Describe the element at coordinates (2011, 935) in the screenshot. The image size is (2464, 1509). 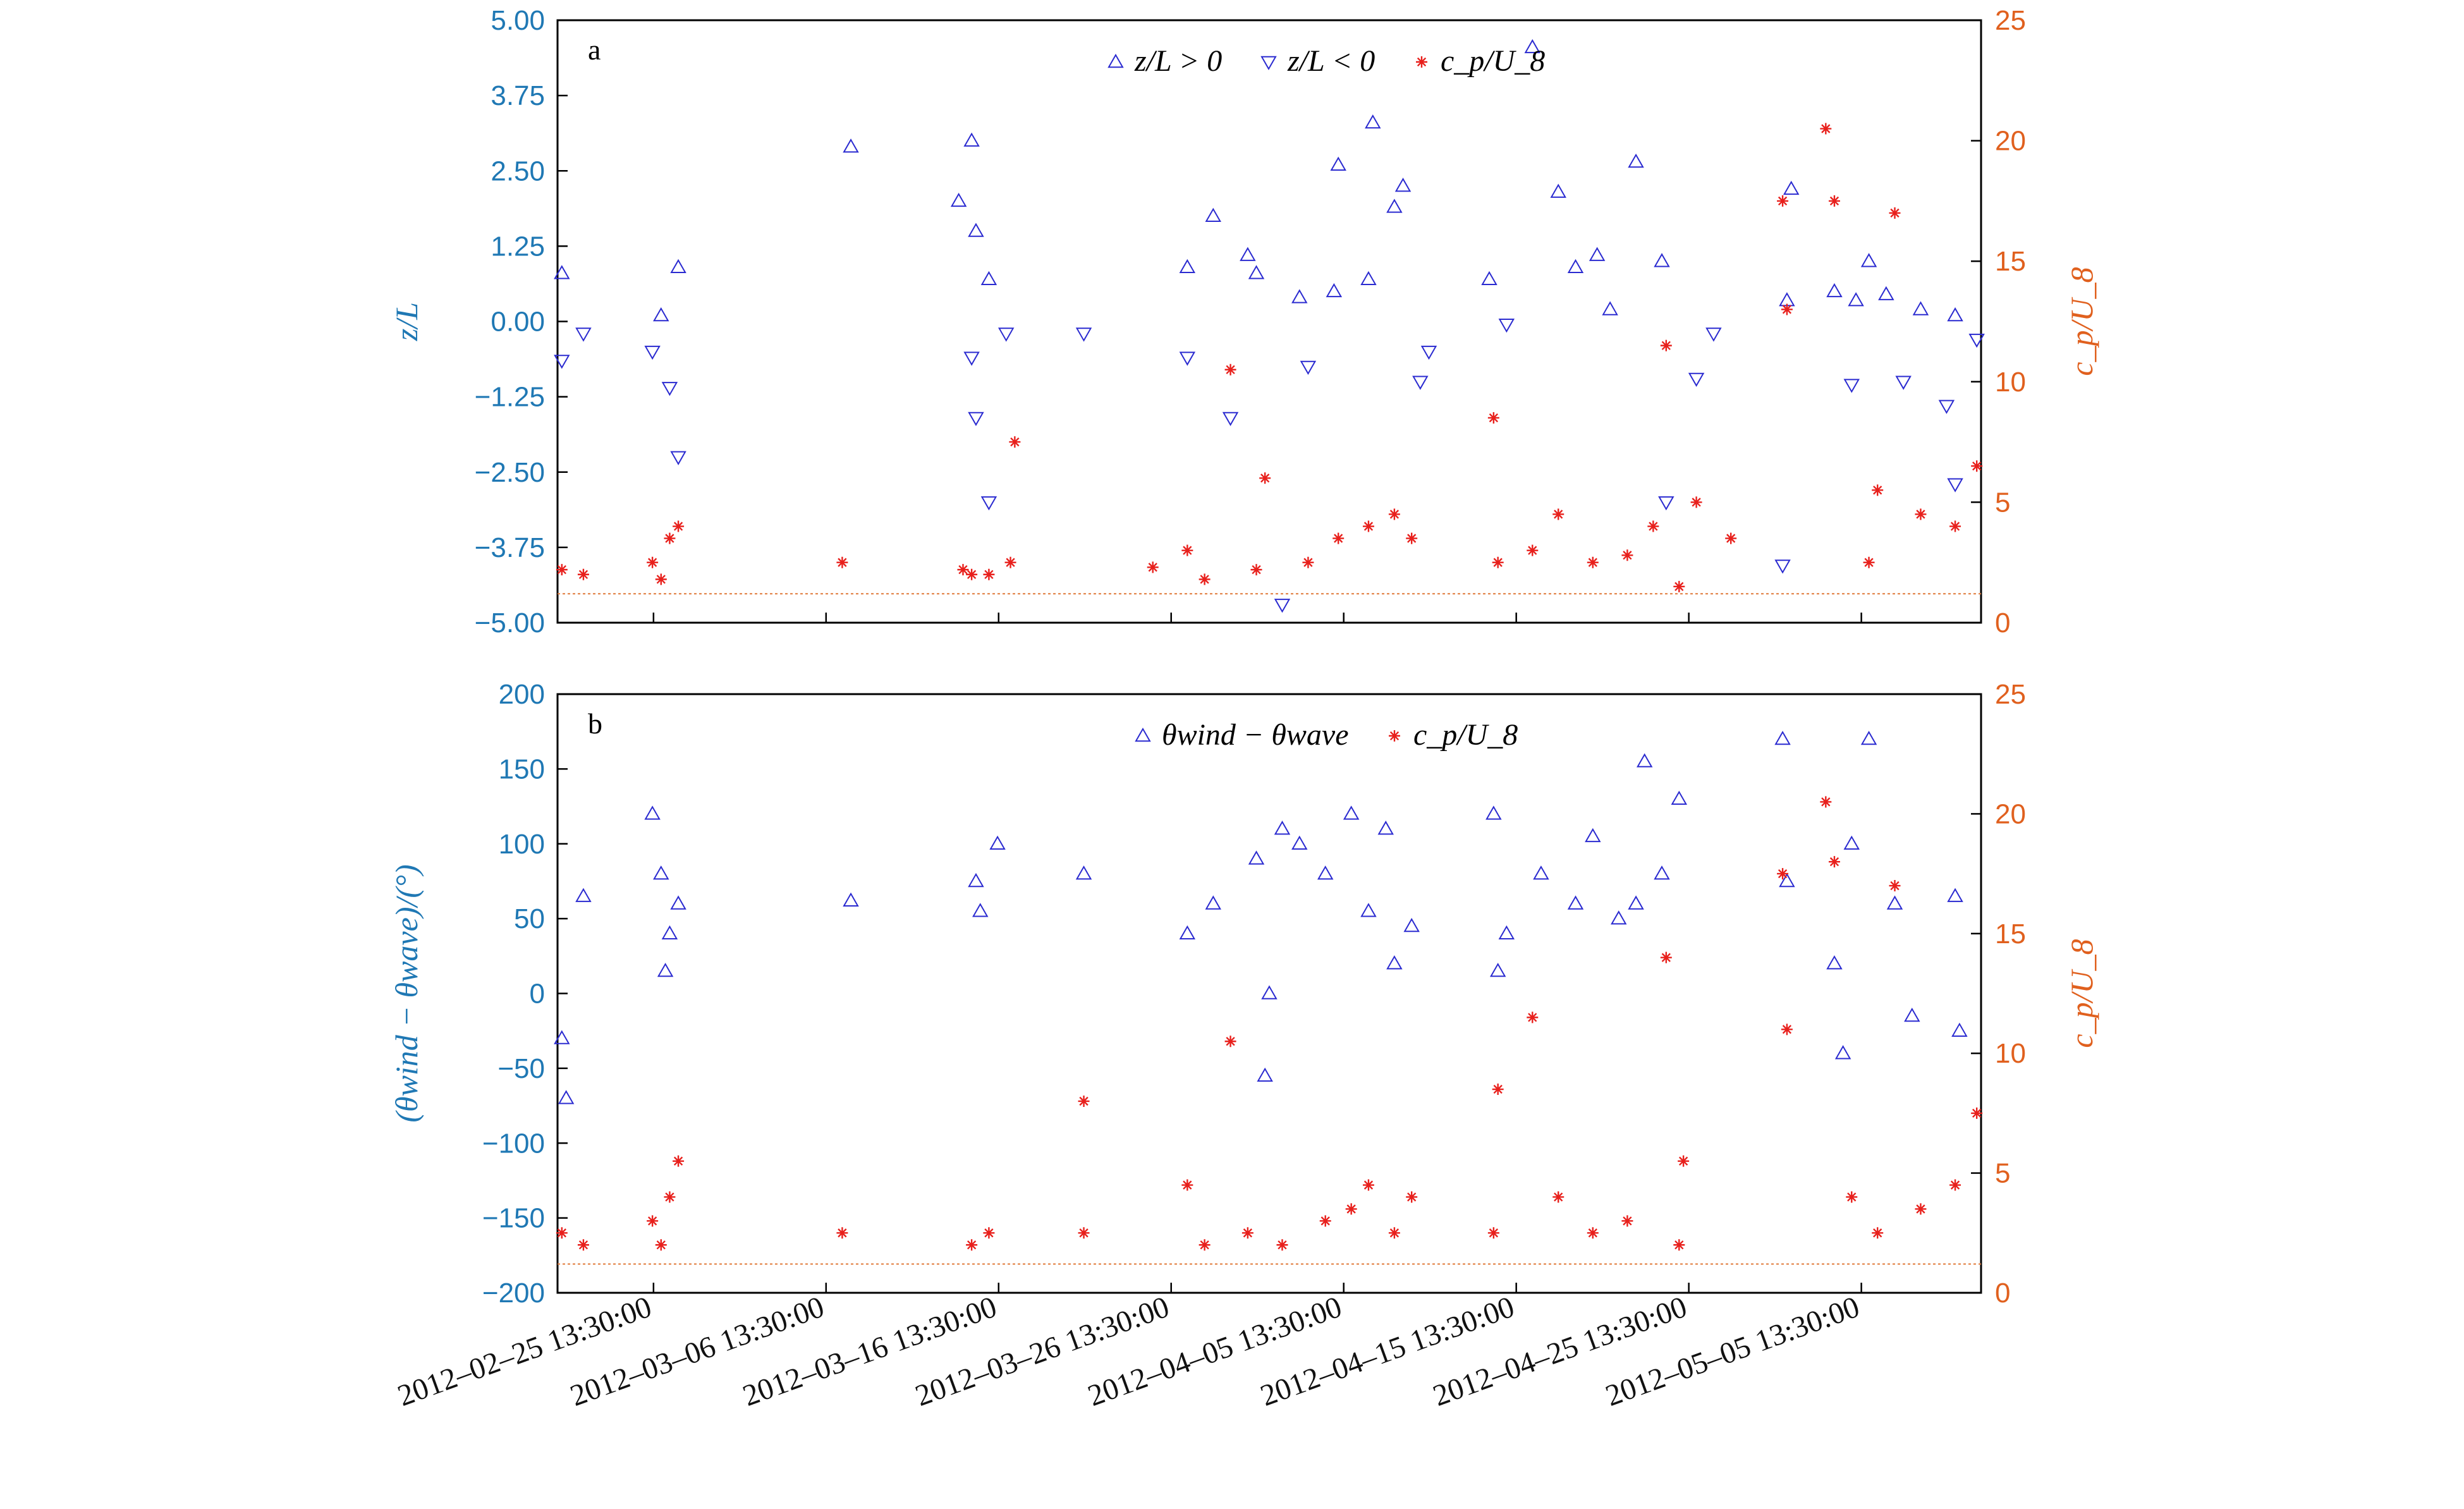
I see `right-tick-label: 15` at that location.